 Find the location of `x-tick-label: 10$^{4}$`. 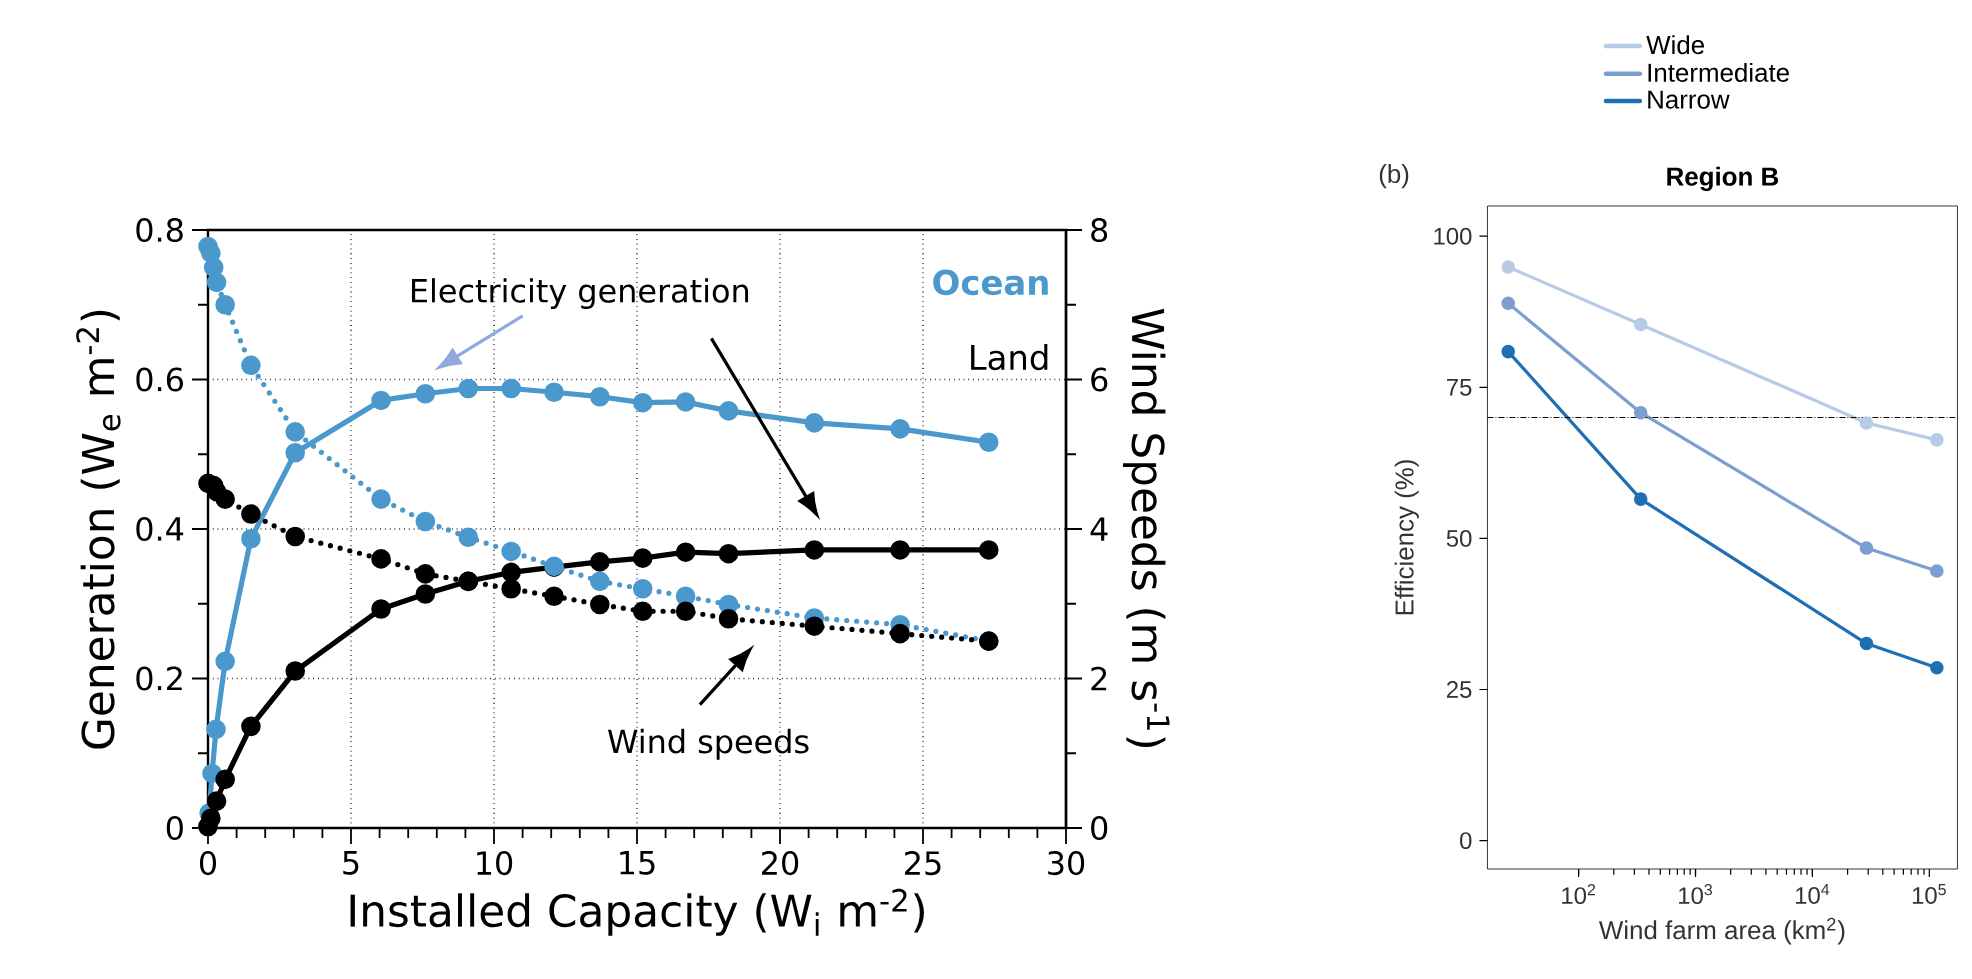

x-tick-label: 10$^{4}$ is located at coordinates (1812, 894).